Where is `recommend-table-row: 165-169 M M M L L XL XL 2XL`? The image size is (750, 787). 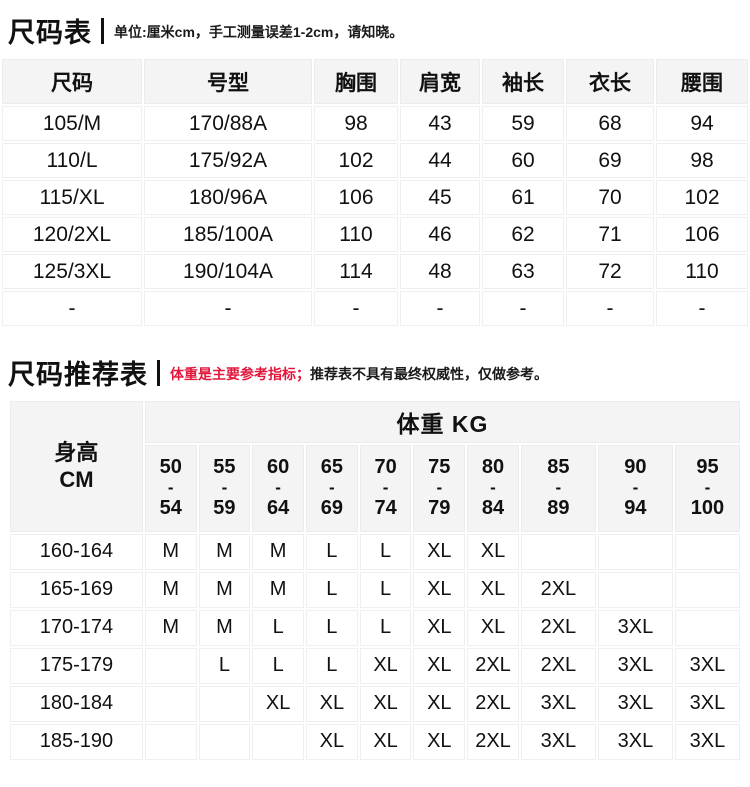
recommend-table-row: 165-169 M M M L L XL XL 2XL is located at coordinates (375, 589).